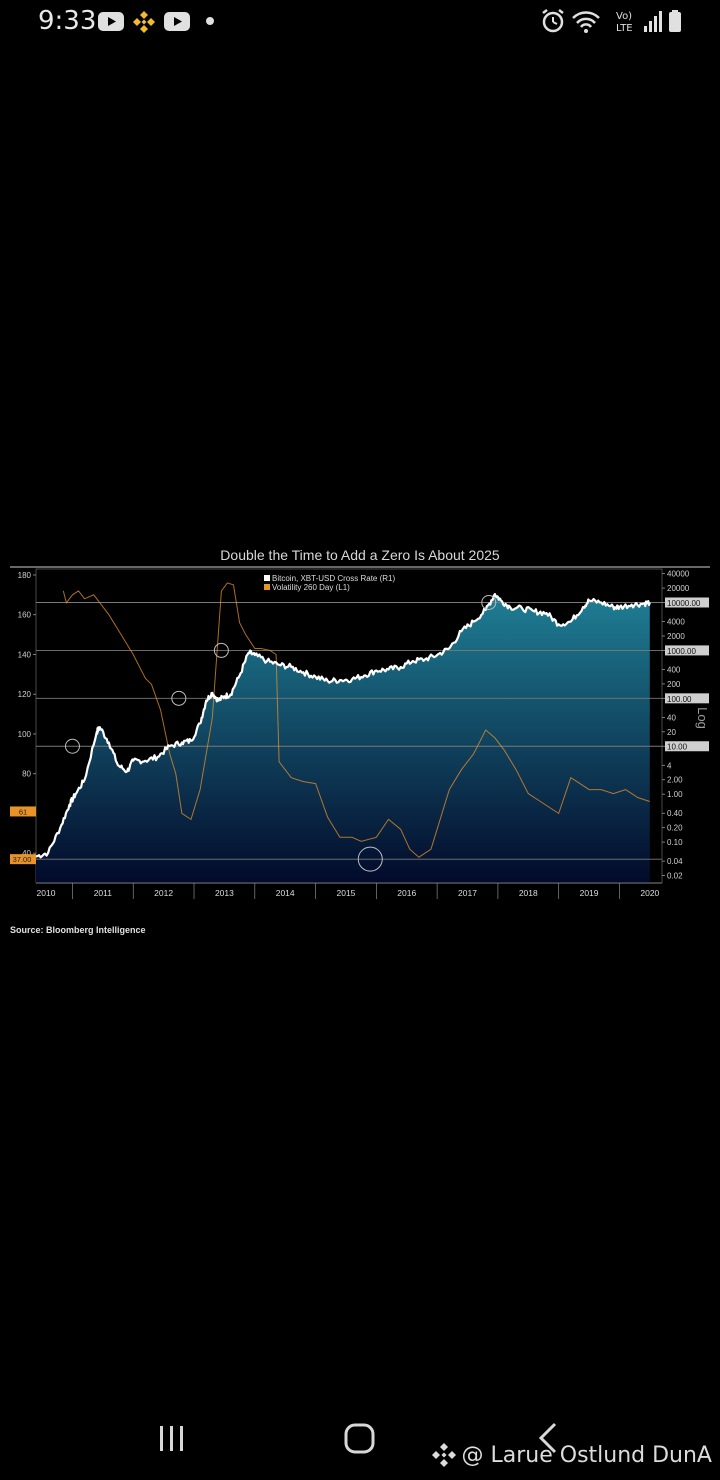 The image size is (720, 1480). I want to click on status-time: 9:33, so click(67, 21).